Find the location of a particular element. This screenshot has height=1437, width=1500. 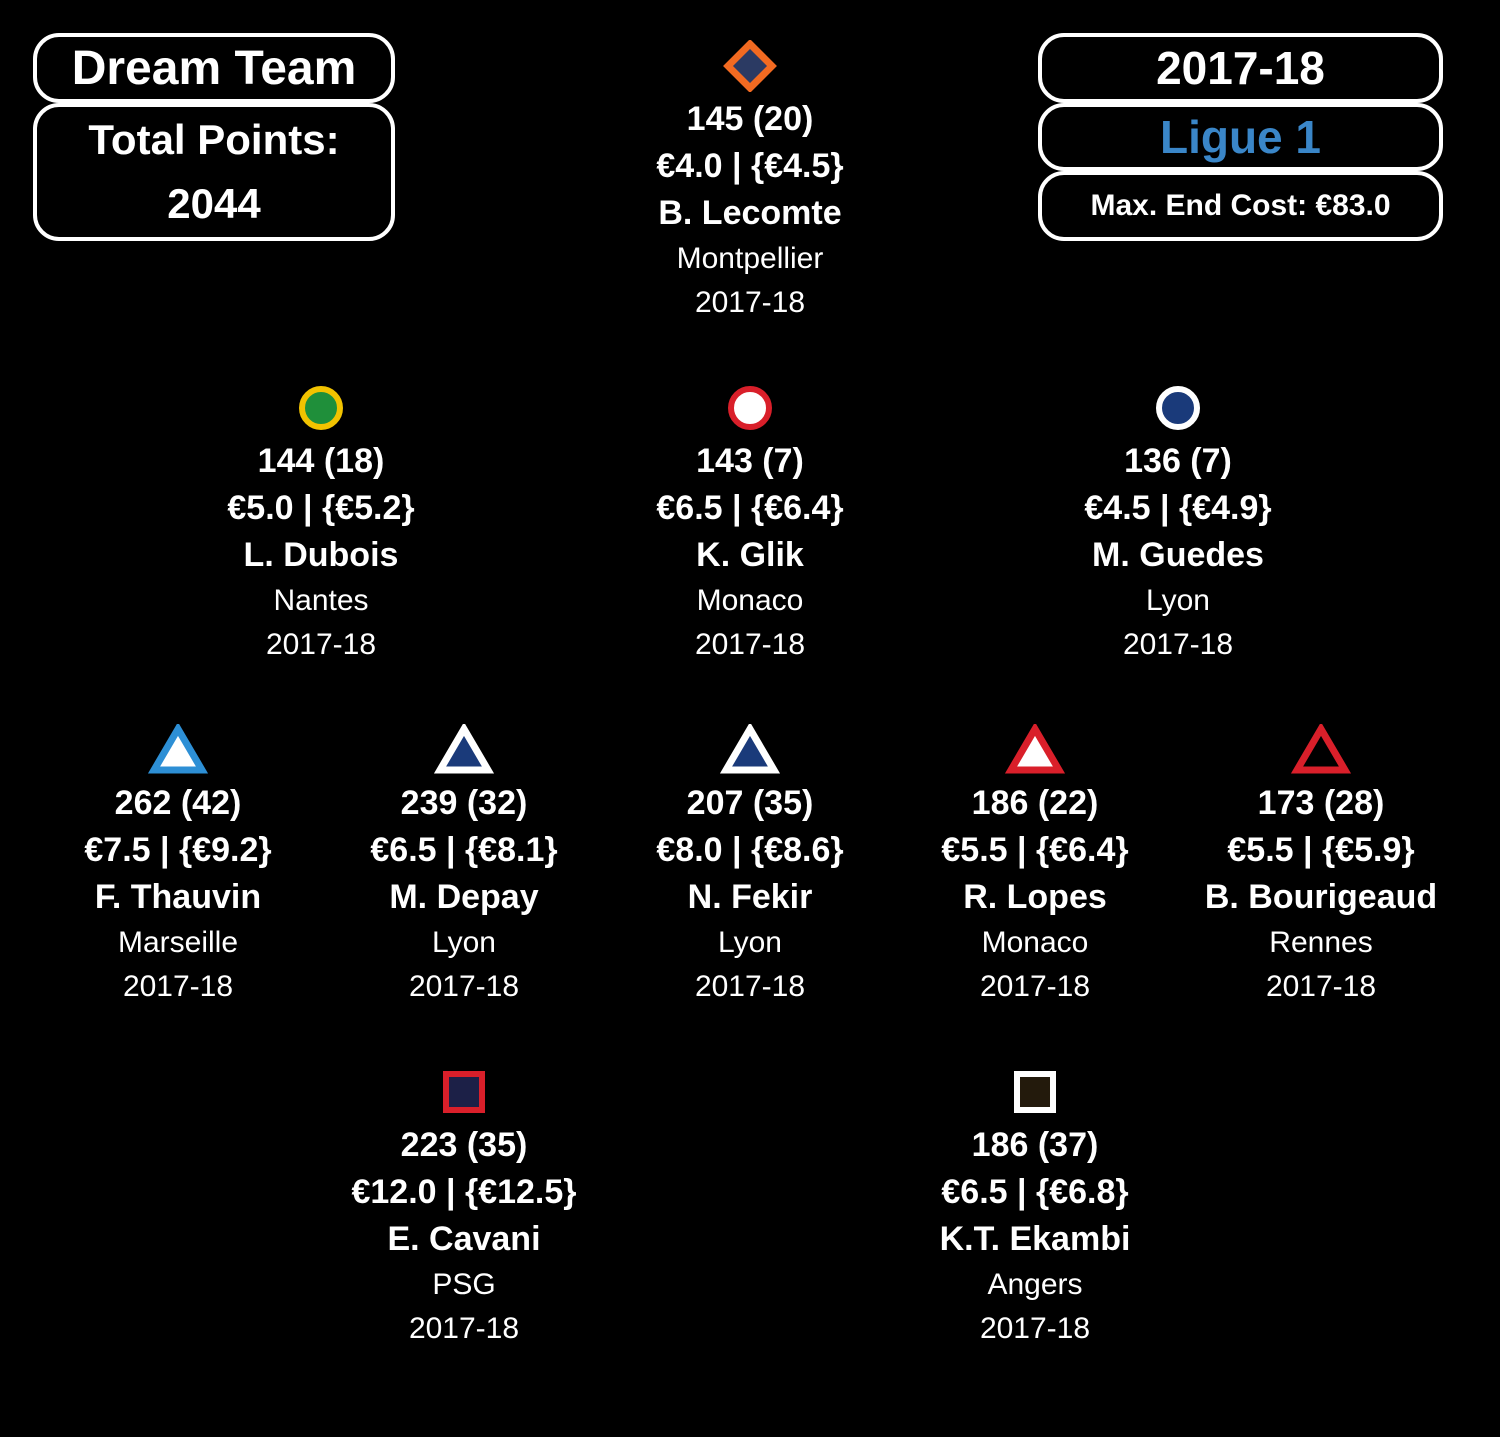

season-box: 2017-18 is located at coordinates (1240, 68).